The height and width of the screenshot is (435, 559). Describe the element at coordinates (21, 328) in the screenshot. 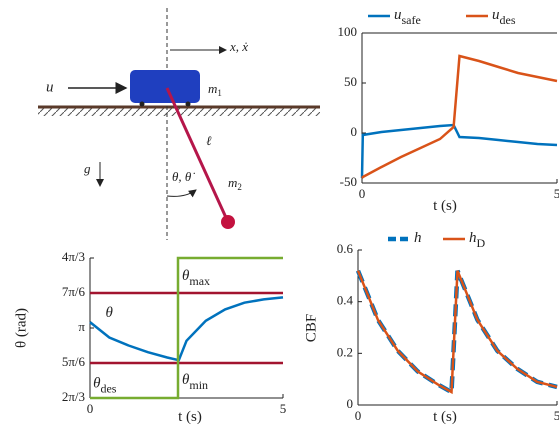

I see `y-axis-label: θ (rad)` at that location.